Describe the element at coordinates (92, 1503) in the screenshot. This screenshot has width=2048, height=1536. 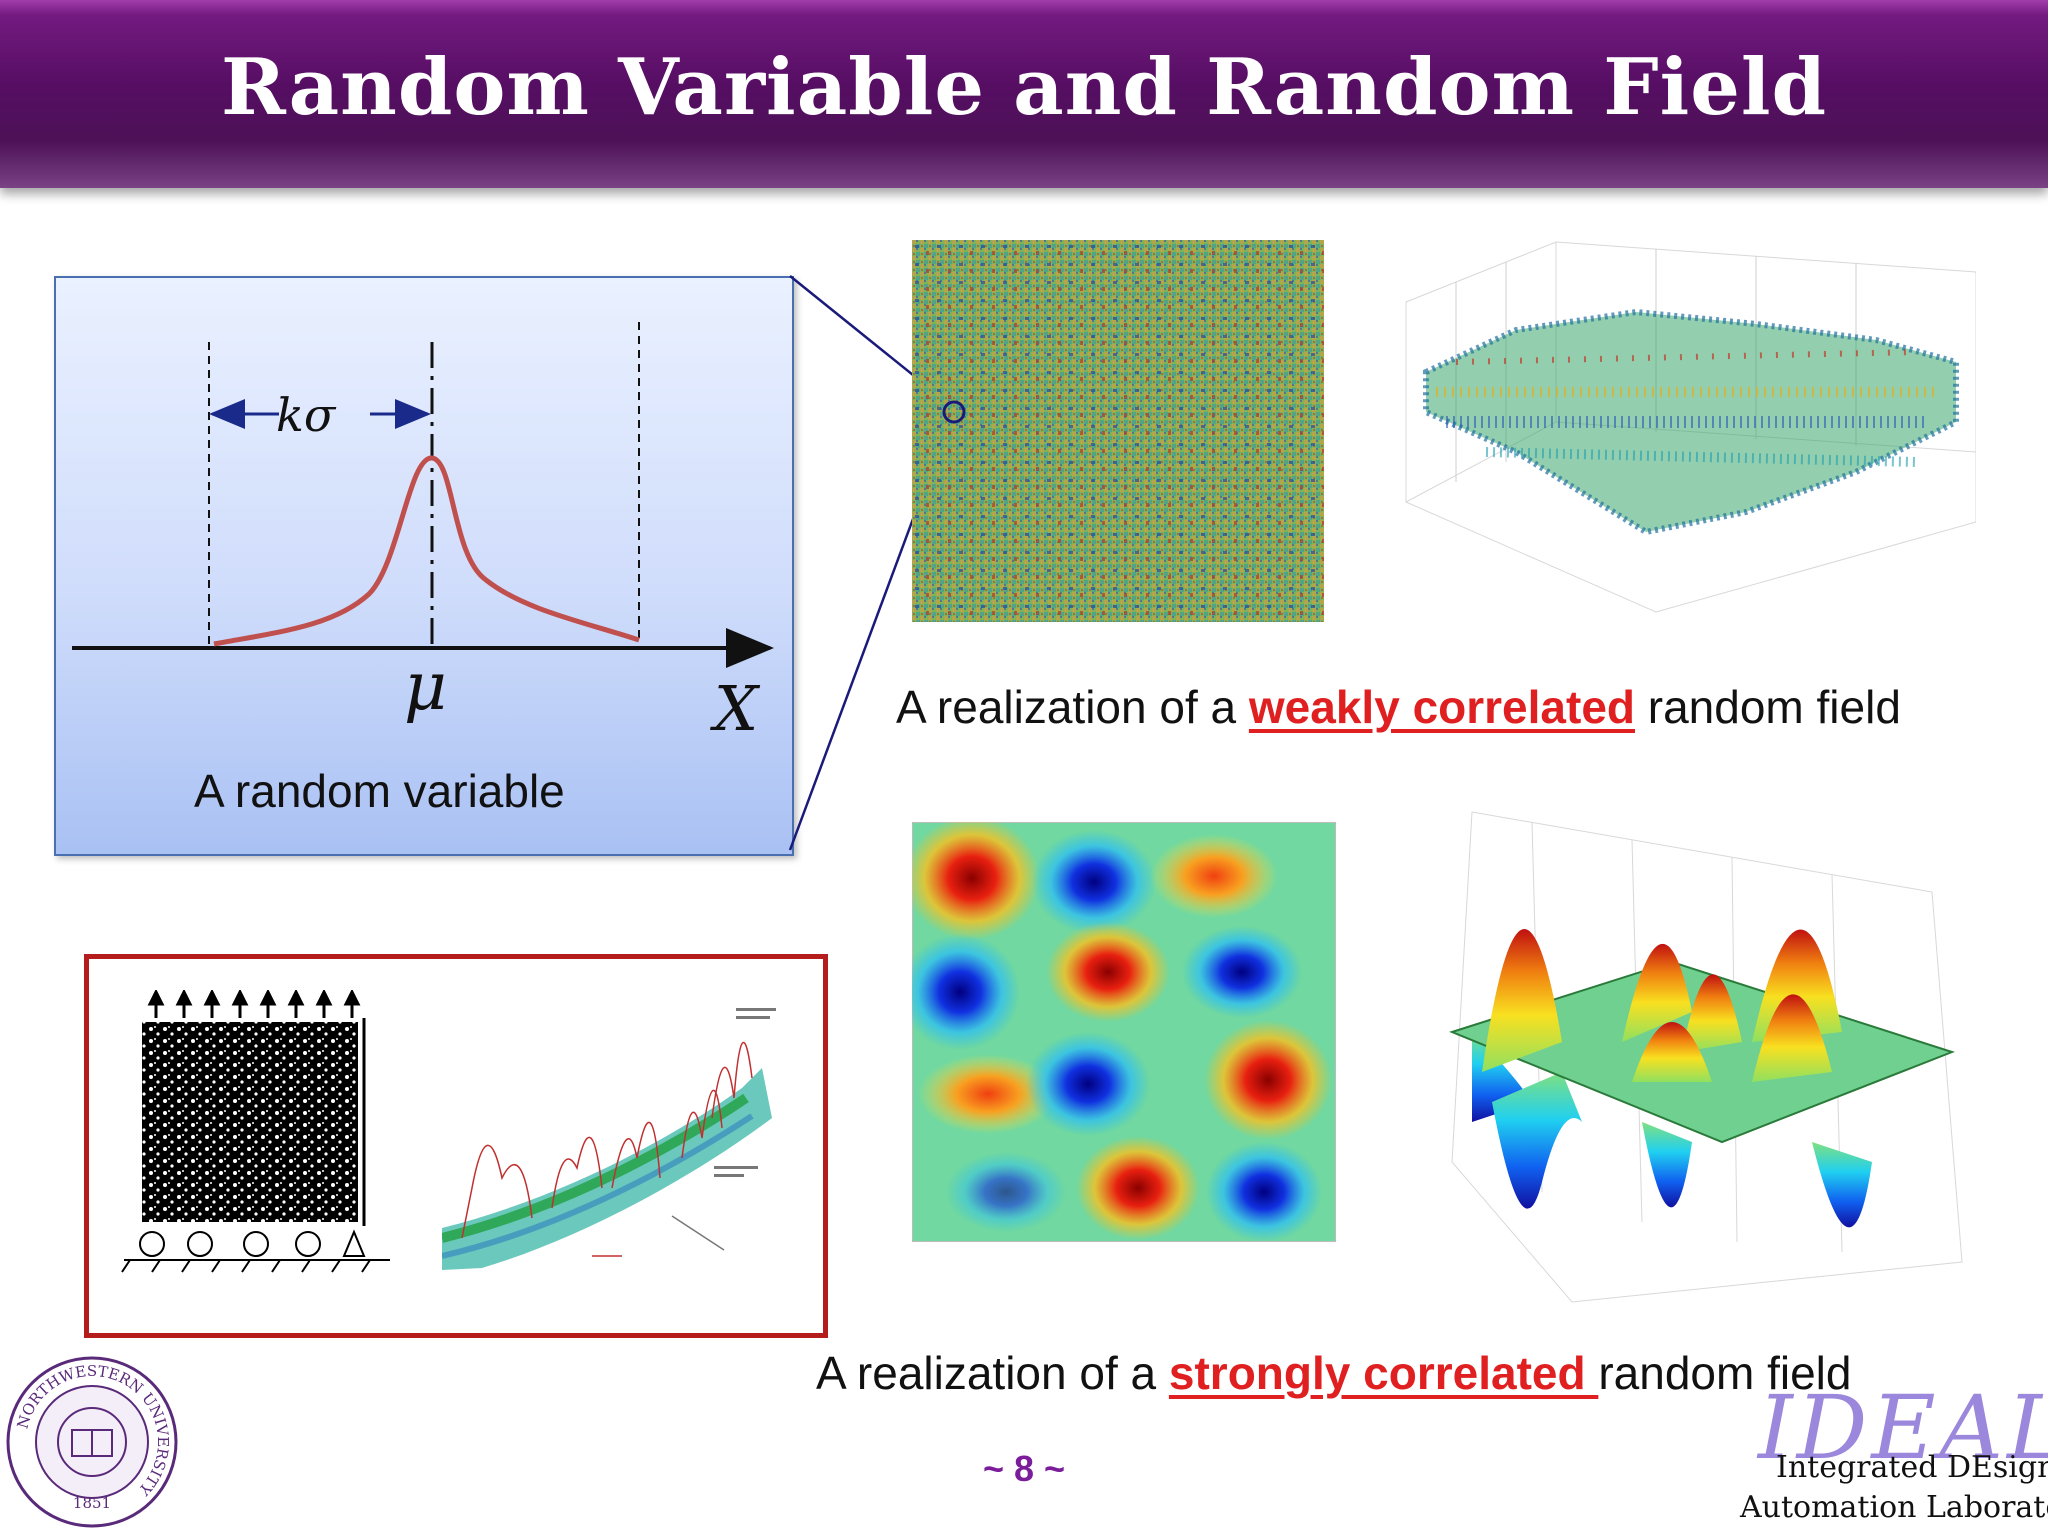
I see `seal-year: 1851` at that location.